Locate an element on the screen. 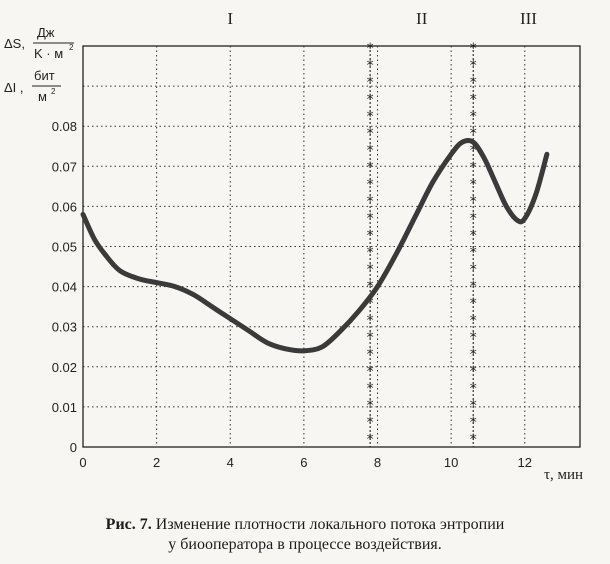 The width and height of the screenshot is (610, 564). zone-label: III is located at coordinates (528, 18).